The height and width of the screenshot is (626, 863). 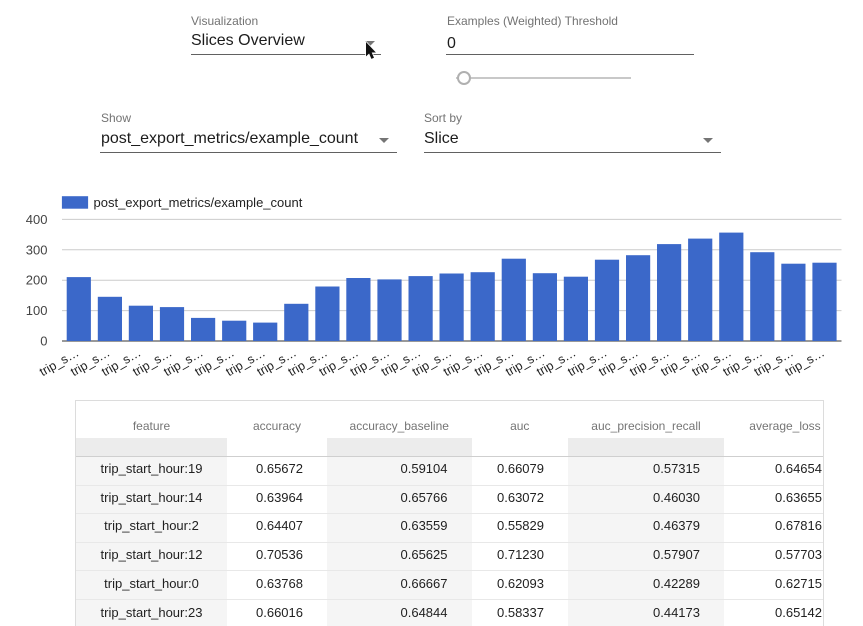 I want to click on svg-text: 200, so click(x=37, y=280).